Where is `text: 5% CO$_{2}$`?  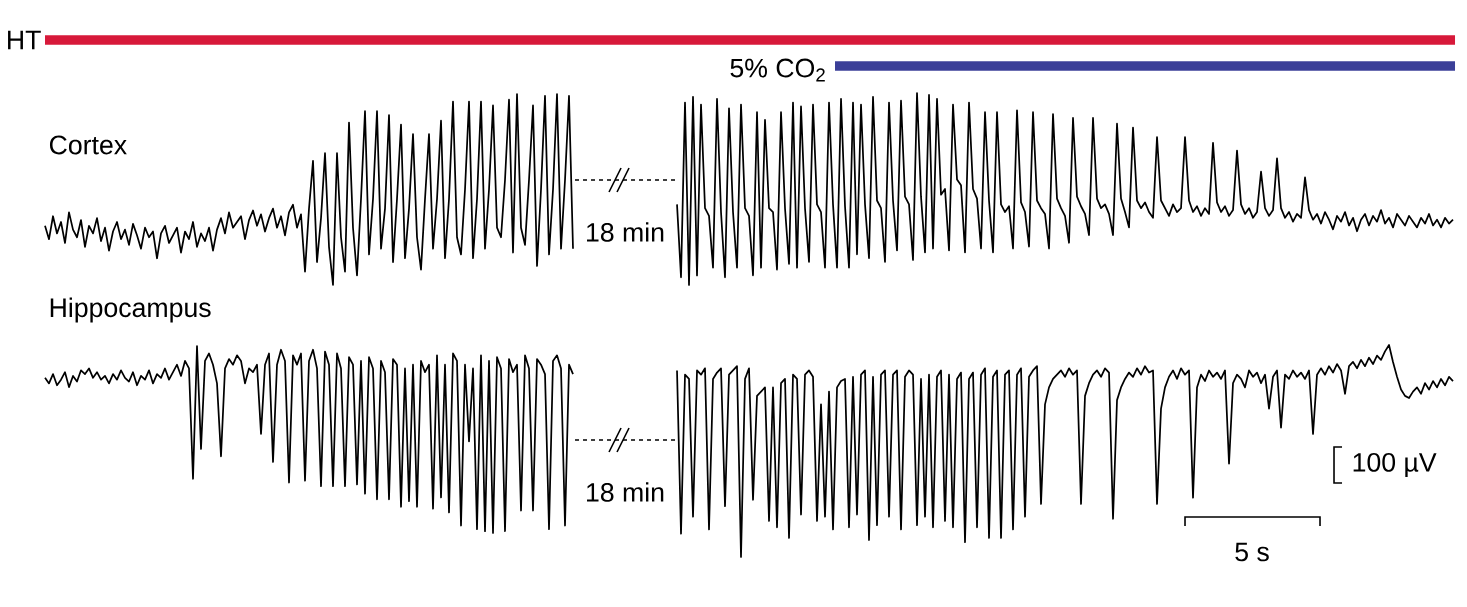
text: 5% CO$_{2}$ is located at coordinates (777, 70).